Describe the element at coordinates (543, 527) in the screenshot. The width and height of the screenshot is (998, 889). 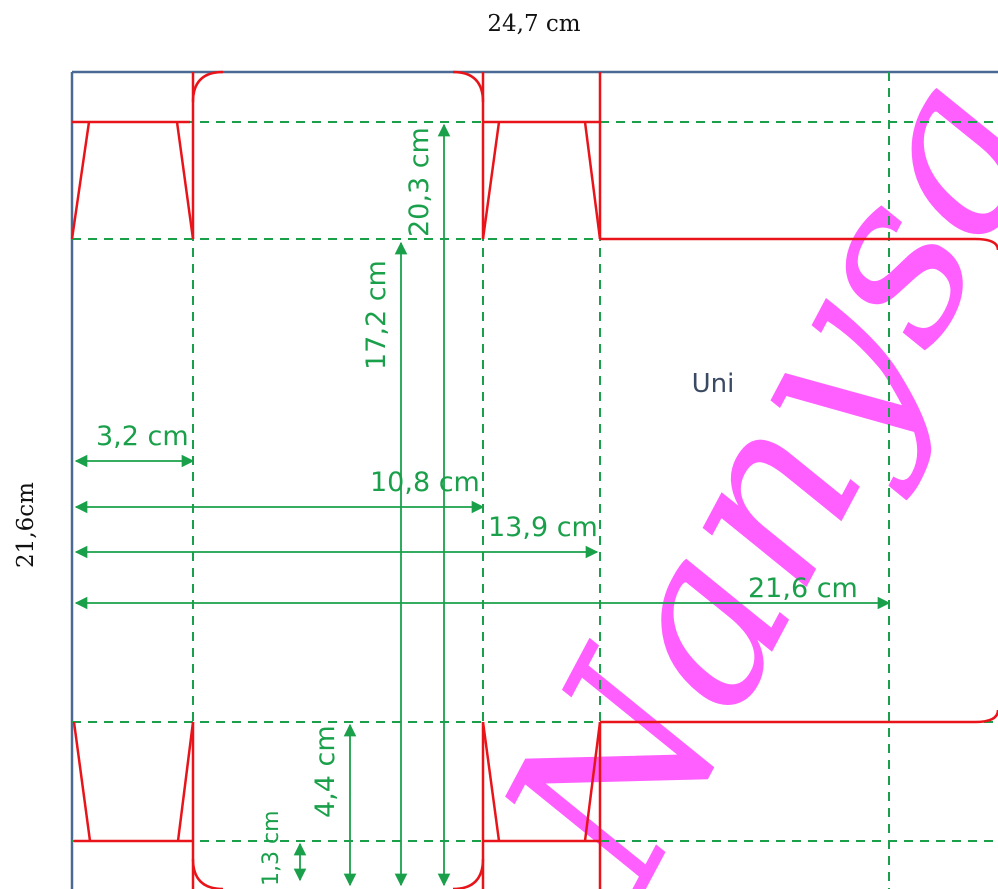
I see `dim-label-13-9: 13,9 cm` at that location.